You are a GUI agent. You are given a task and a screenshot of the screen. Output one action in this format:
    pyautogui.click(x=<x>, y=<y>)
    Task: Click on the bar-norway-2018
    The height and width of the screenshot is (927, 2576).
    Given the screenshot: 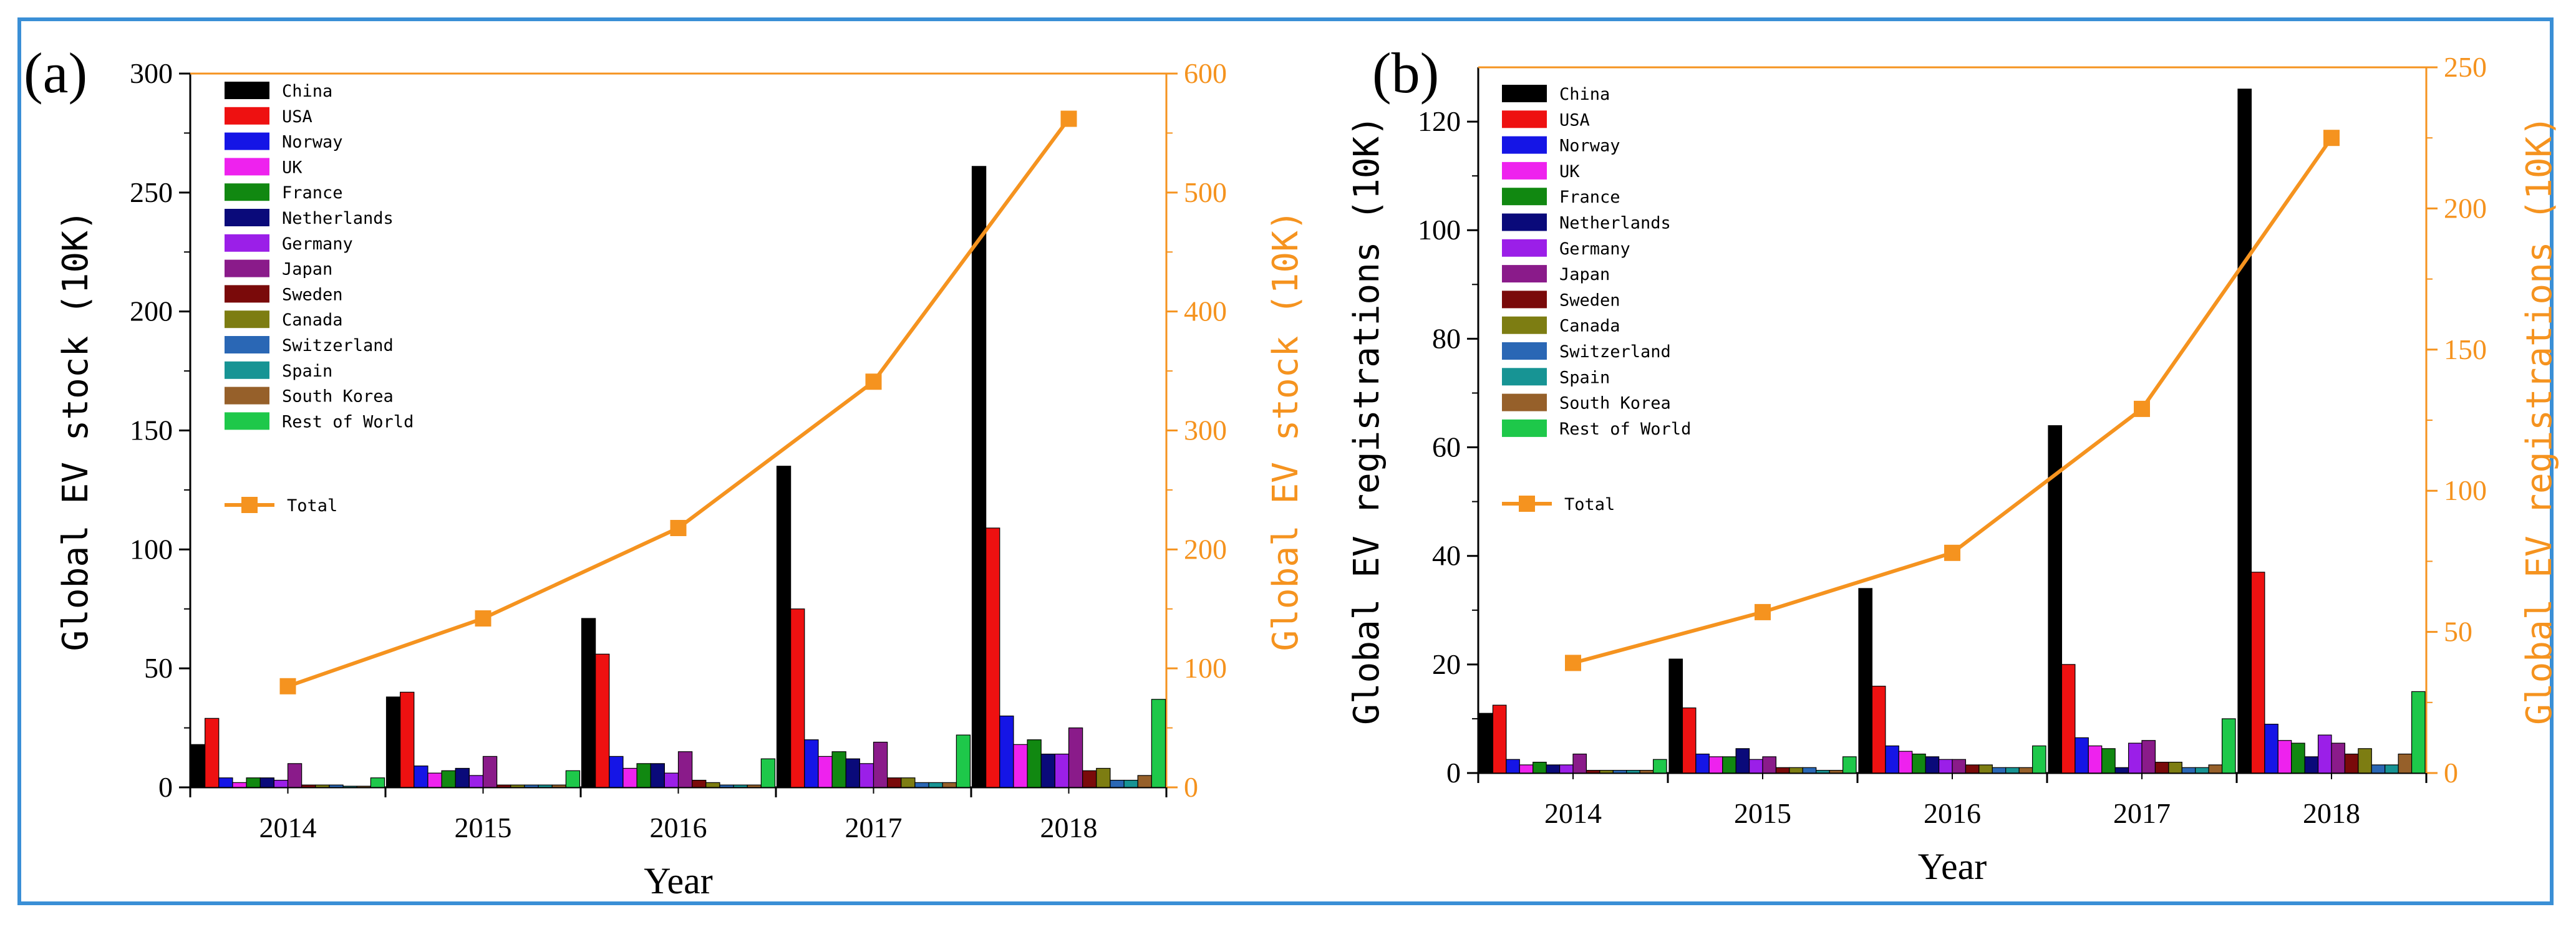 What is the action you would take?
    pyautogui.click(x=1006, y=751)
    